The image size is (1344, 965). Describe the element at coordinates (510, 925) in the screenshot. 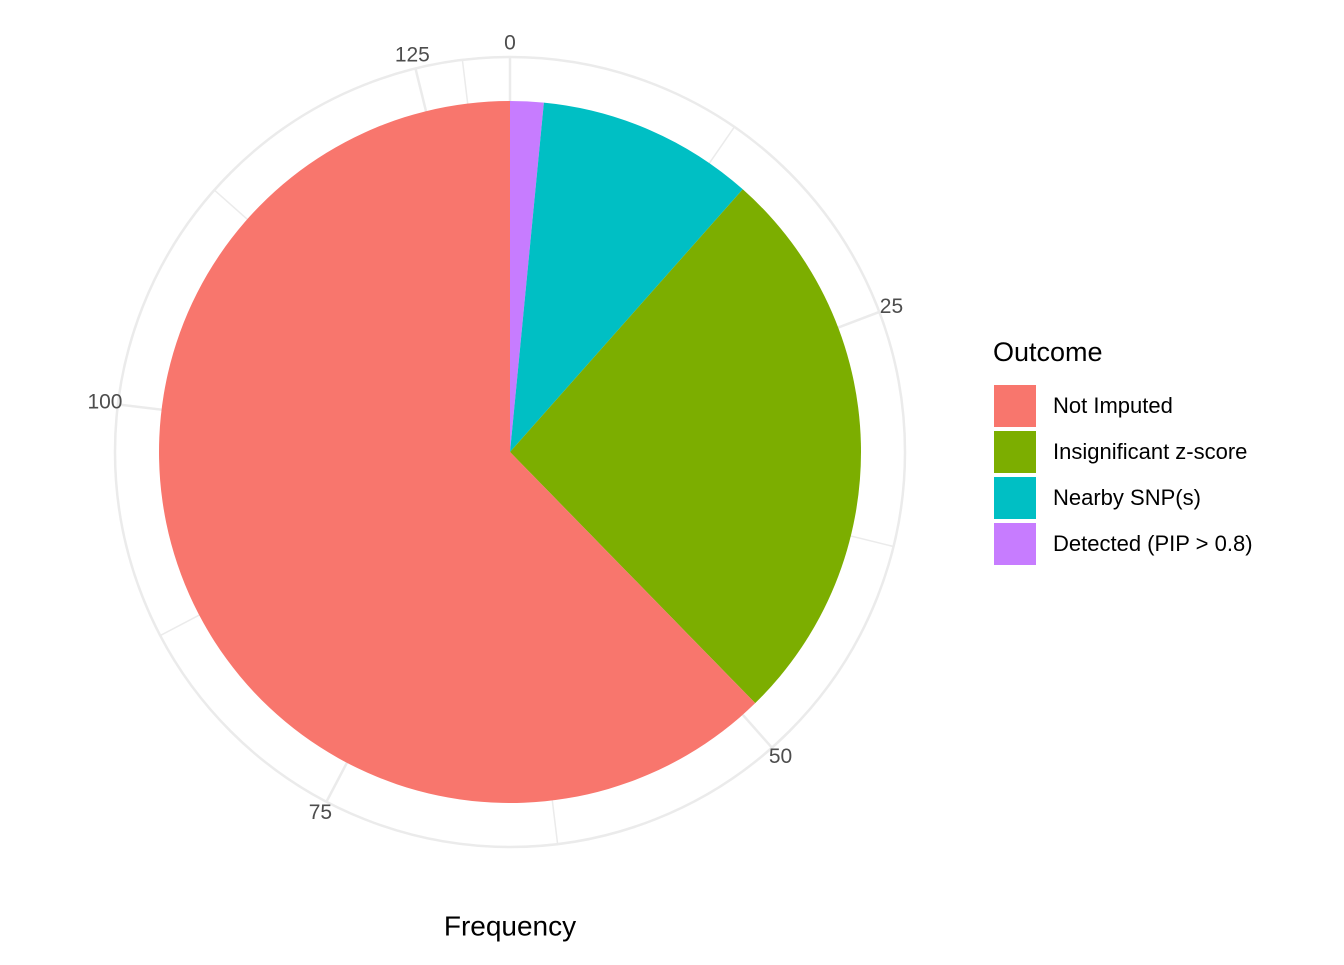

I see `x-axis-title: Frequency` at that location.